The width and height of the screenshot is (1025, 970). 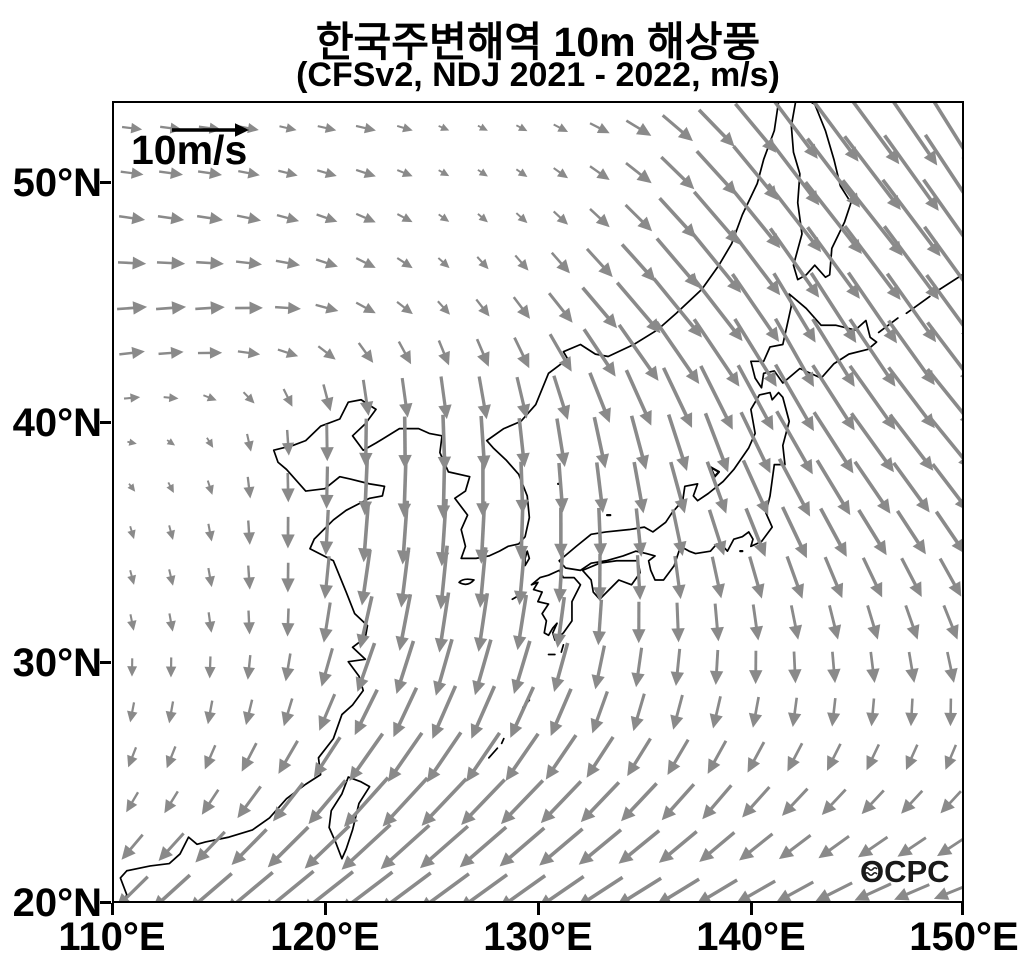 What do you see at coordinates (538, 909) in the screenshot?
I see `x-tick-130e` at bounding box center [538, 909].